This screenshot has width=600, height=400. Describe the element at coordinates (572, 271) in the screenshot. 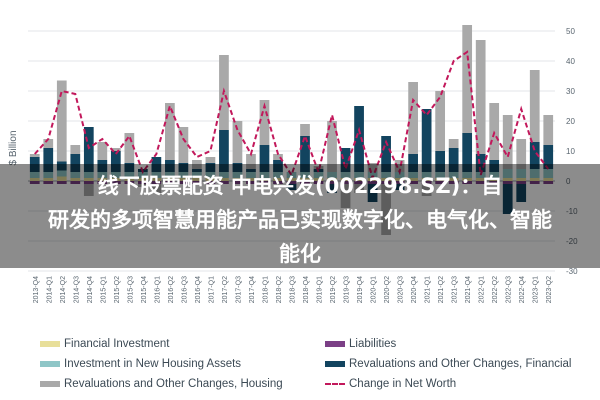

I see `y-tick-label: -30` at that location.